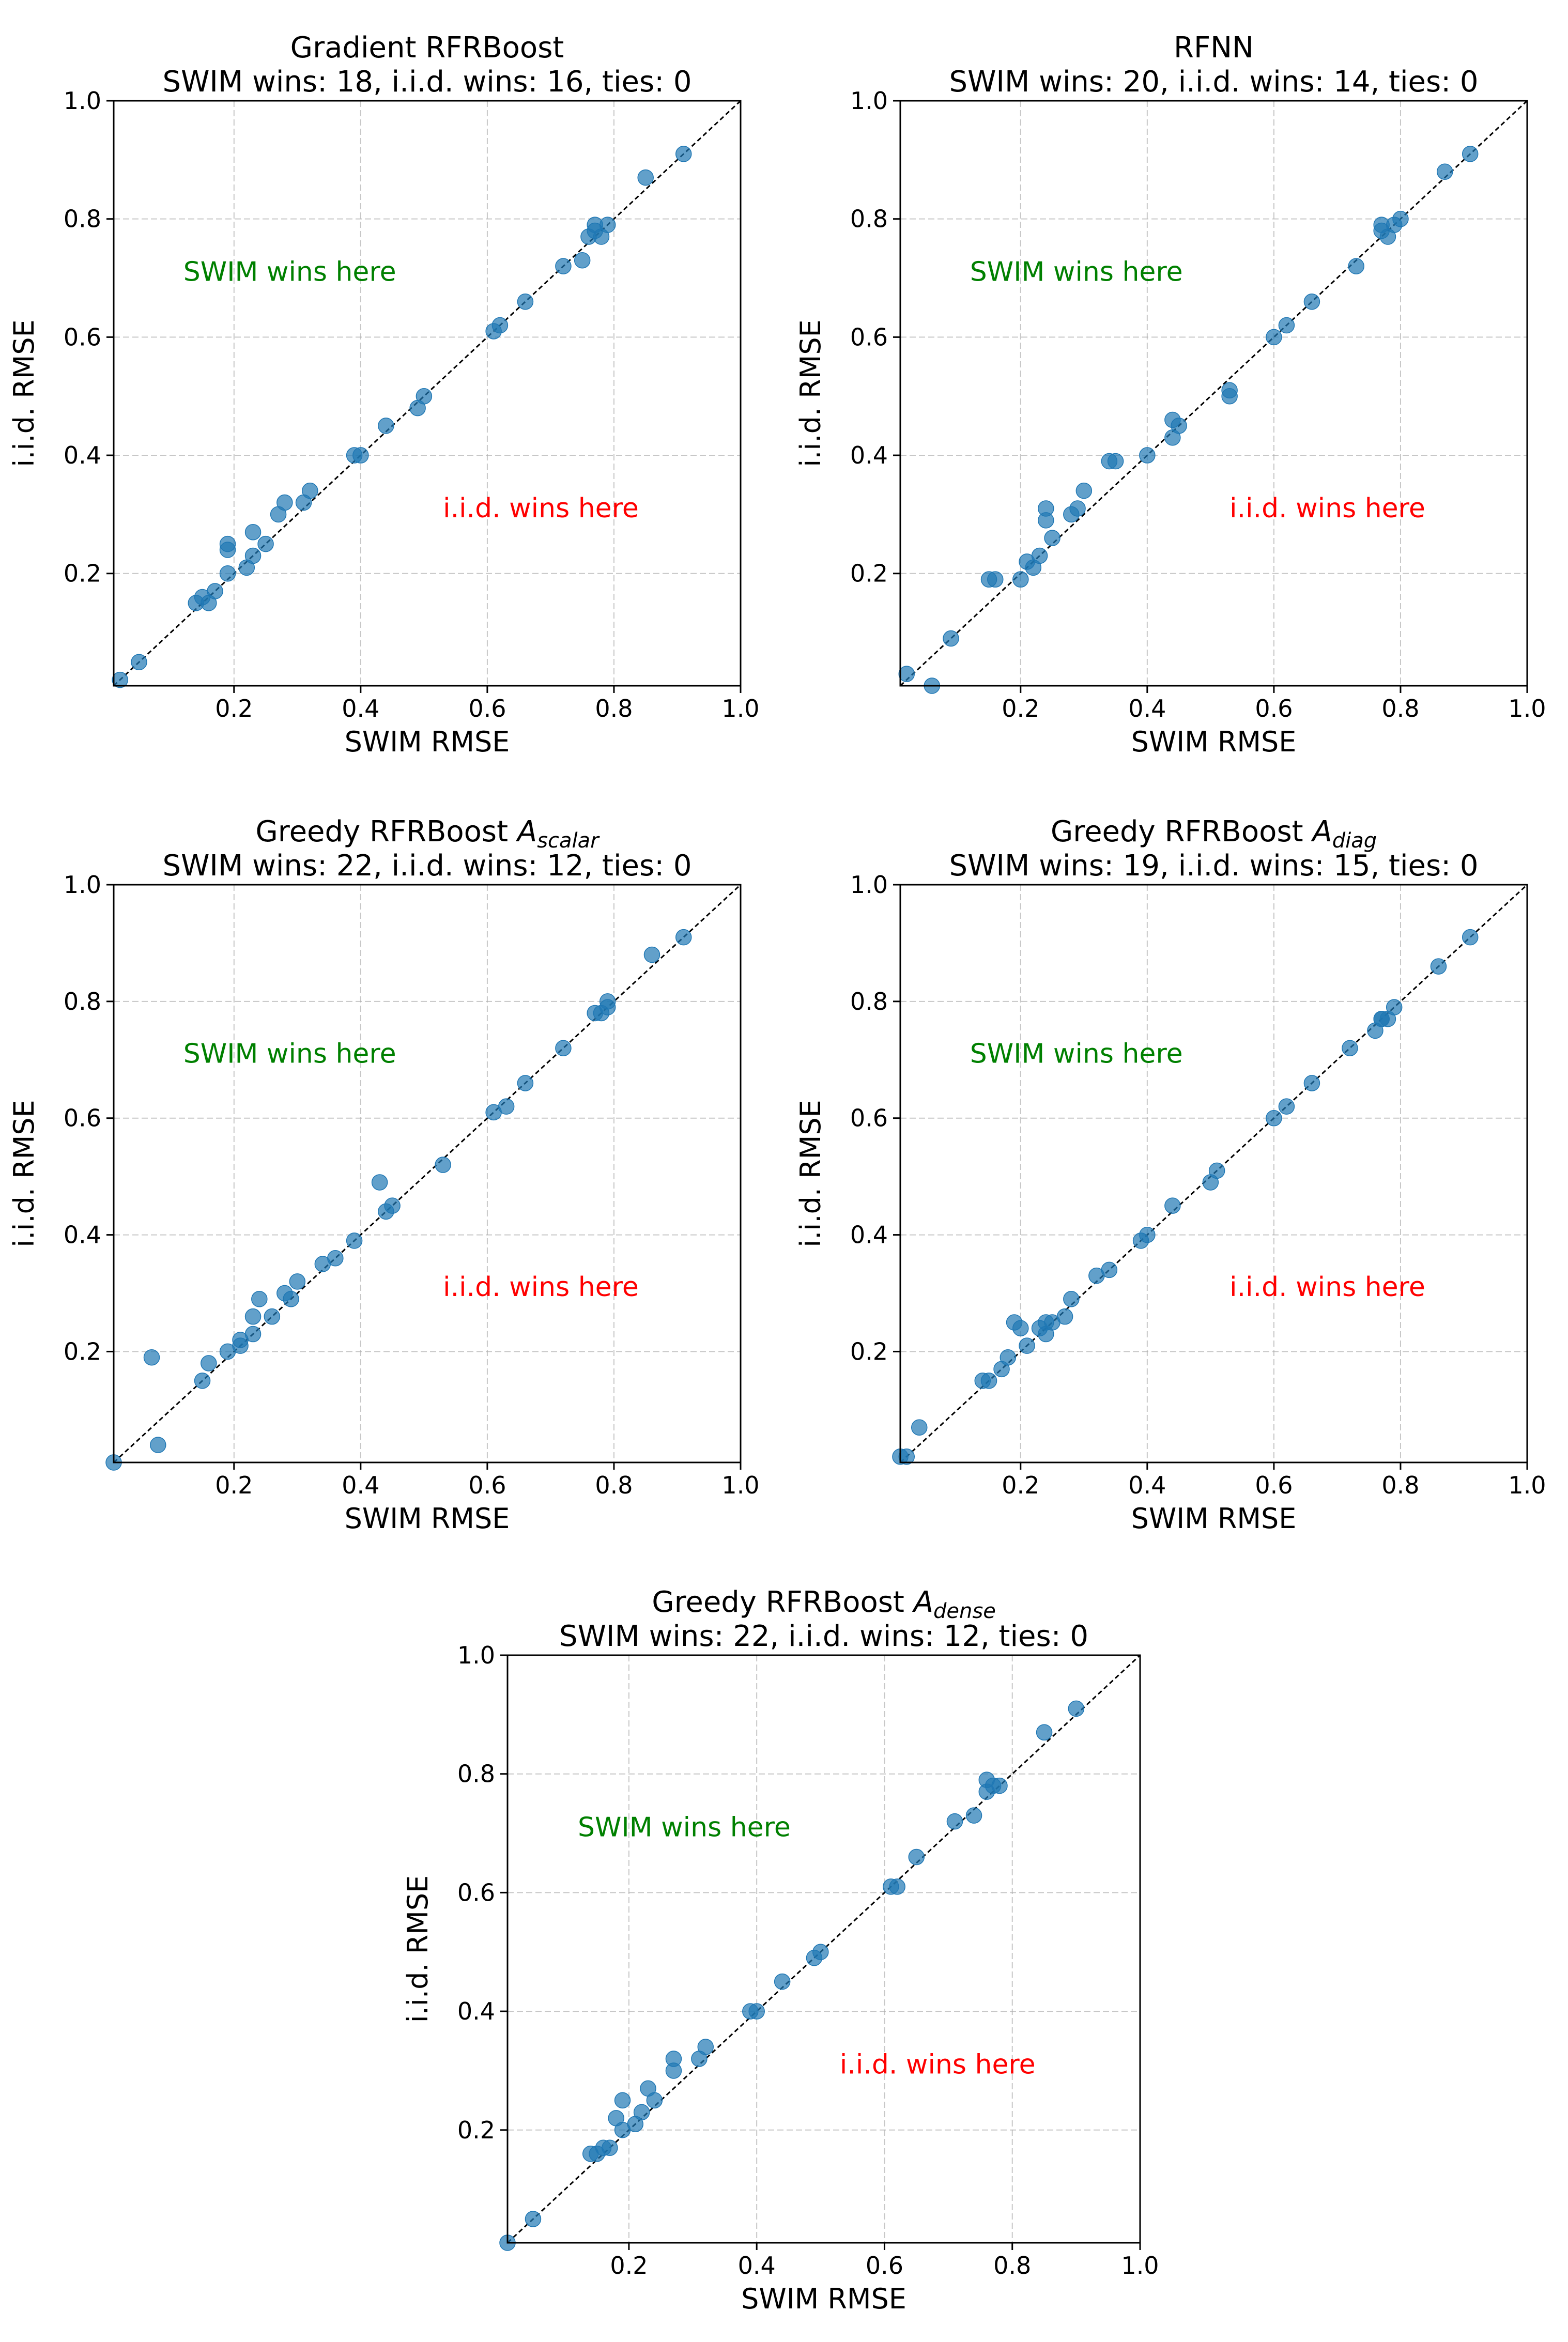 This screenshot has width=1568, height=2342. I want to click on identity-line, so click(427, 1173).